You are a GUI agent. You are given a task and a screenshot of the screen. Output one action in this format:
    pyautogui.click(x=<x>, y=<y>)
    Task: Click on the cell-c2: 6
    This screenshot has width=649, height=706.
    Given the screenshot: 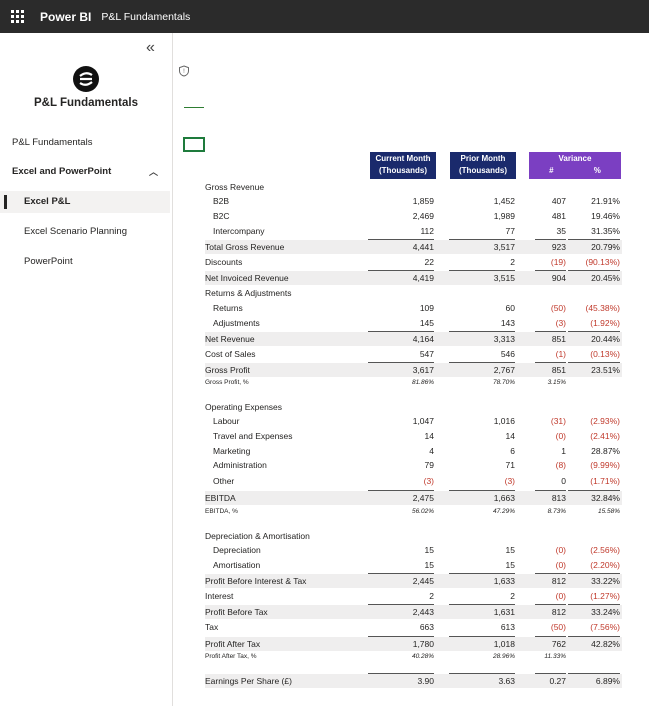 What is the action you would take?
    pyautogui.click(x=512, y=451)
    